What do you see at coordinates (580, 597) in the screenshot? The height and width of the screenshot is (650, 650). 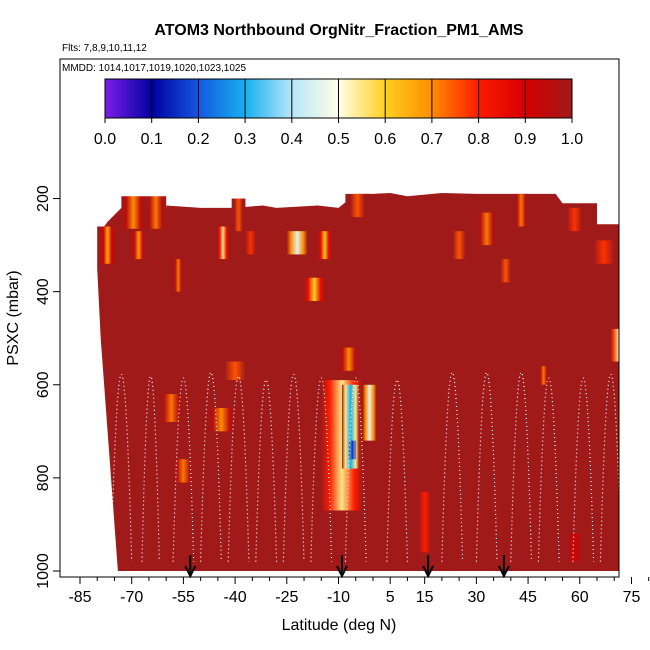 I see `x-tick-label: 60` at bounding box center [580, 597].